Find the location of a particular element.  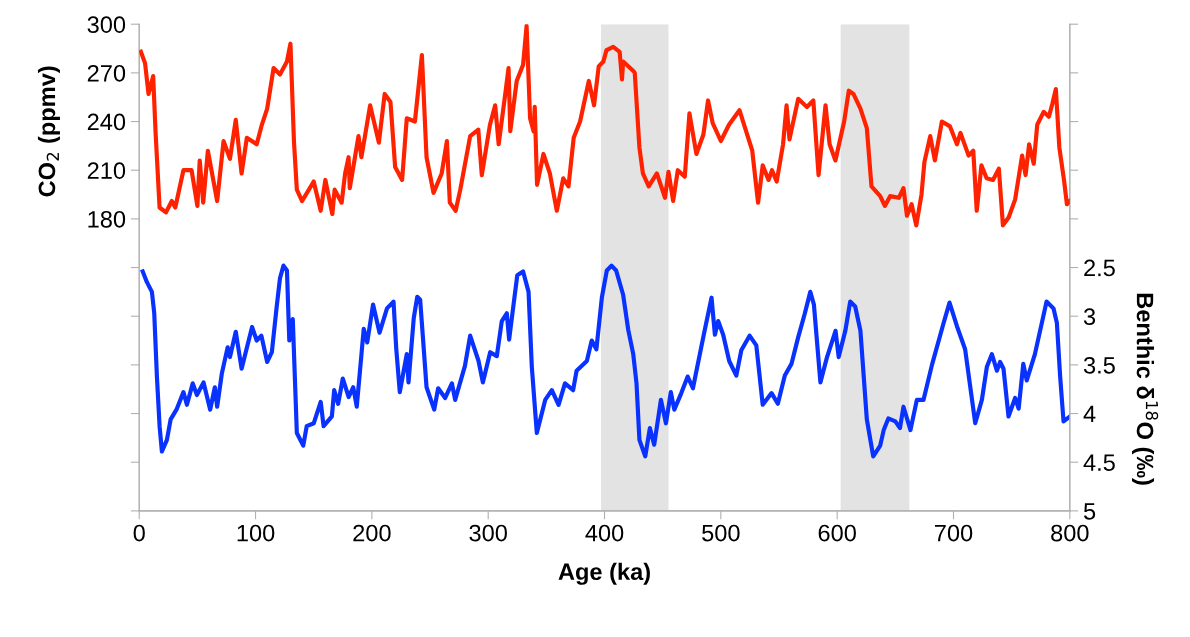

y-tick-label: 210 is located at coordinates (106, 170).